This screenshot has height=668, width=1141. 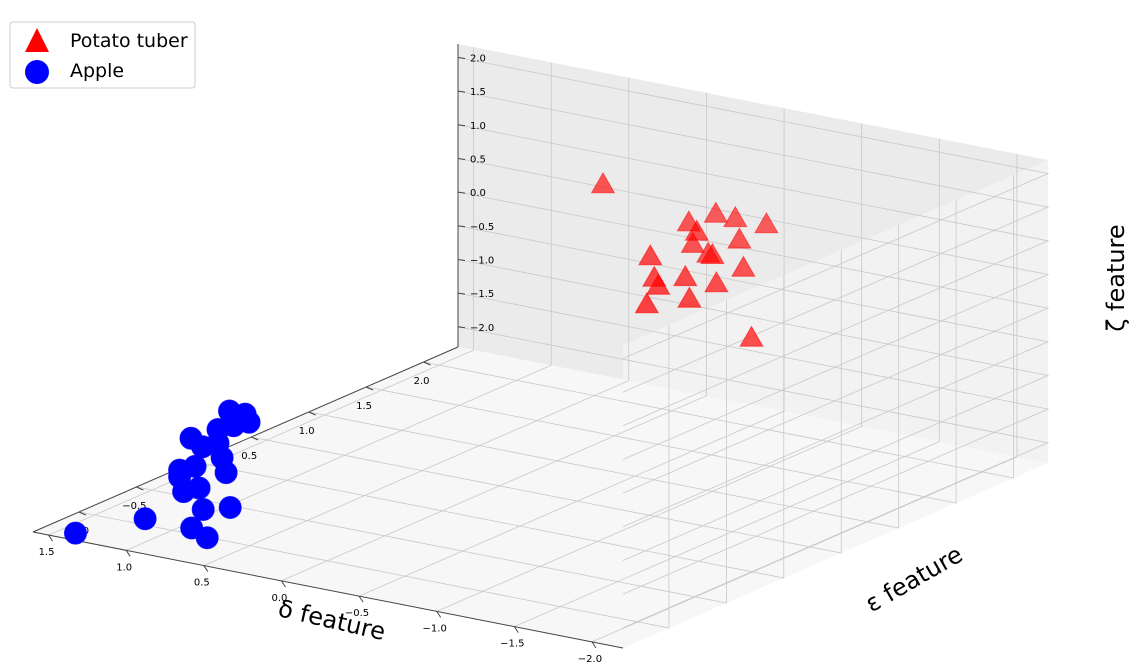 I want to click on z-tick-label: −0.5, so click(x=482, y=227).